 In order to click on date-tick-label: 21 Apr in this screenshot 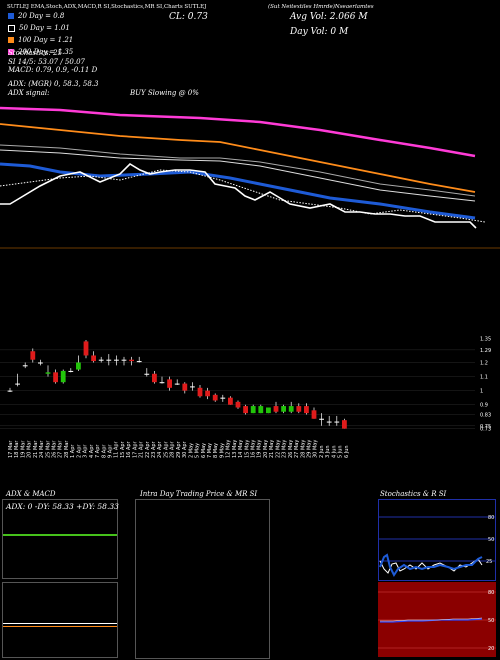, I will do `click(142, 449)`.